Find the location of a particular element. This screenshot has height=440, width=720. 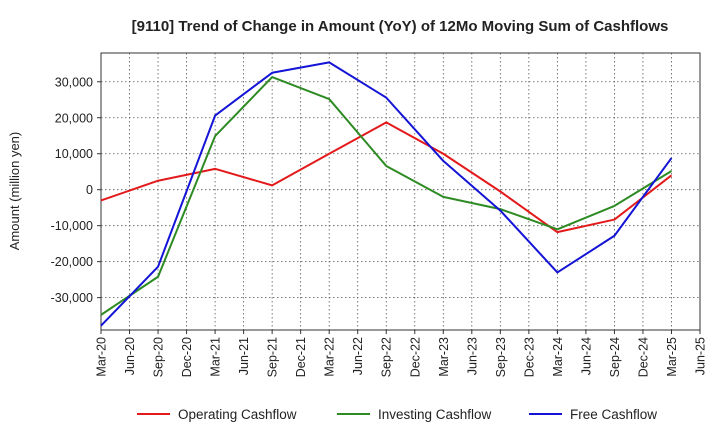

y-tick-label: 30,000 is located at coordinates (74, 82).